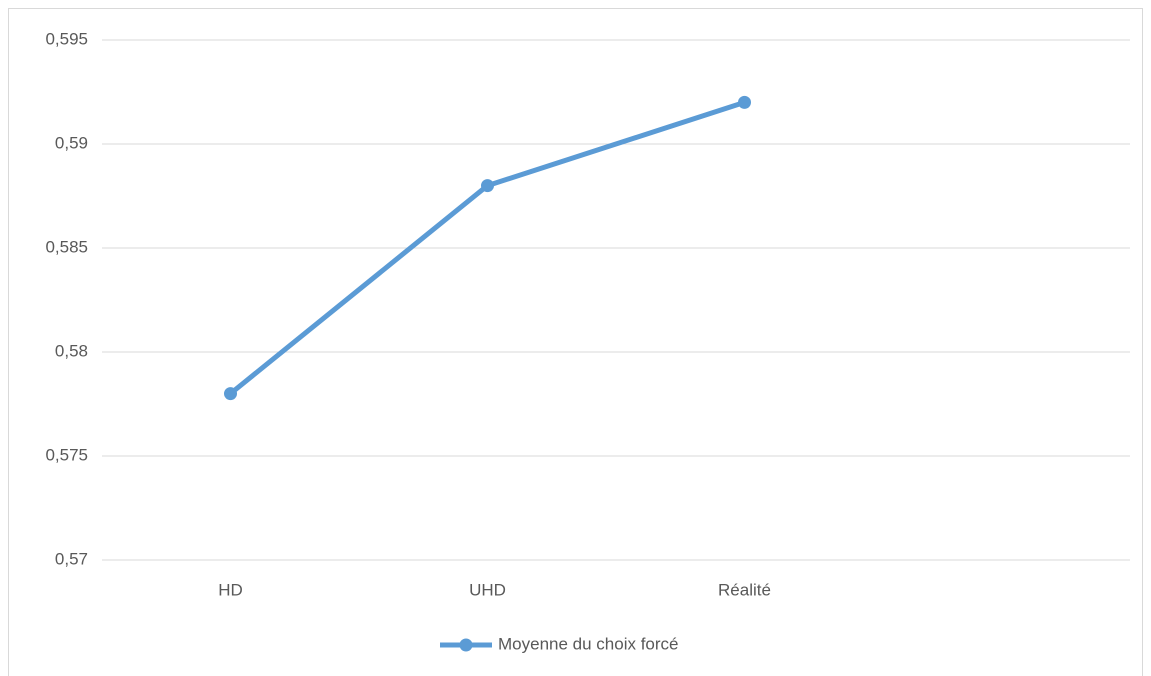 This screenshot has width=1151, height=676. I want to click on x-tick-label: Réalité, so click(744, 589).